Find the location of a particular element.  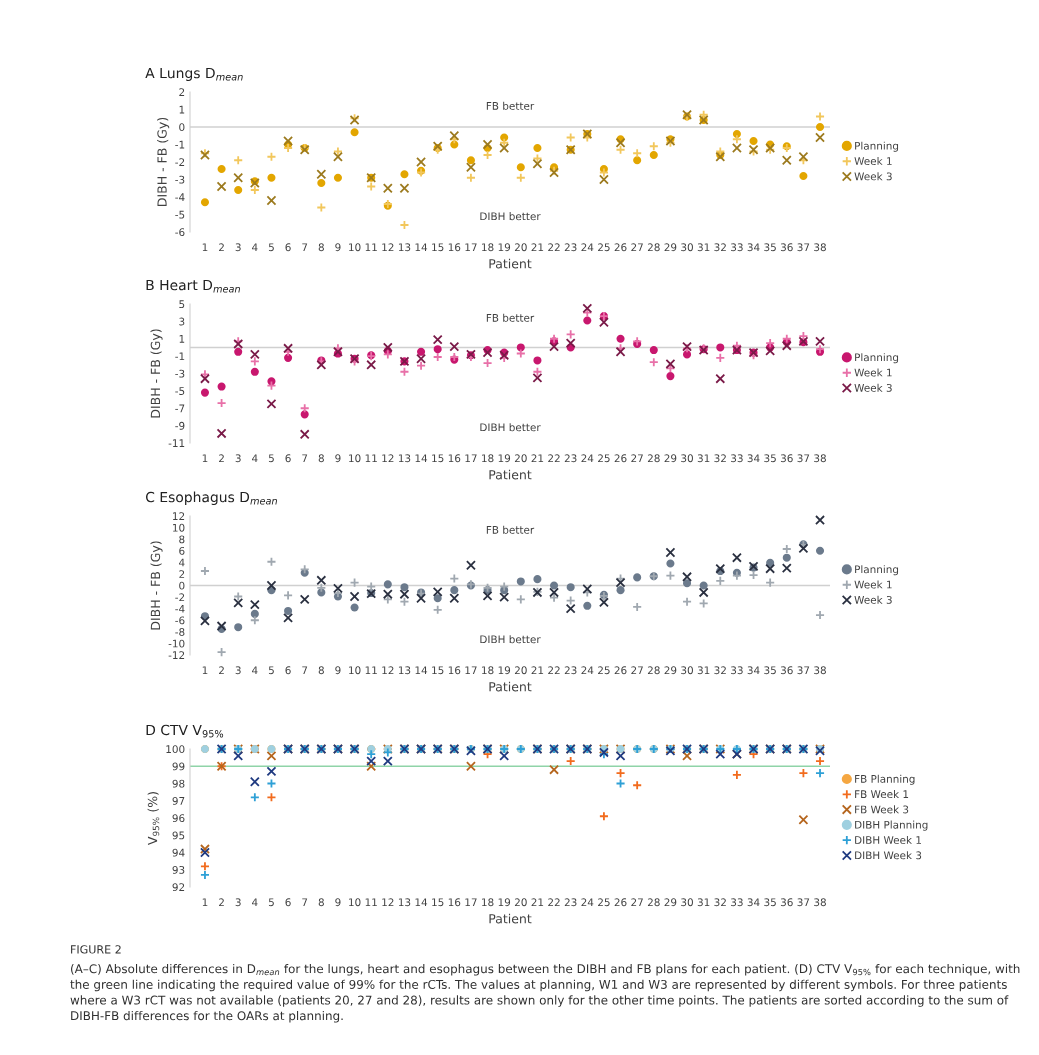

y-tick-label: 94 is located at coordinates (178, 852).